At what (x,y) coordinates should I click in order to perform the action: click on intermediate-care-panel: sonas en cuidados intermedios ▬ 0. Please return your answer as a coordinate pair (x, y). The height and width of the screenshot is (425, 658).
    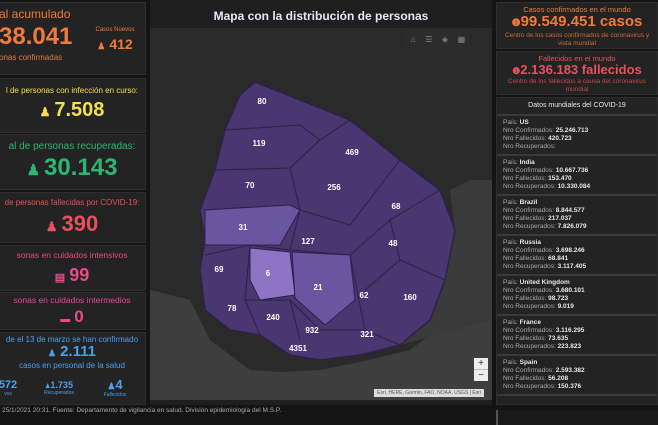
    Looking at the image, I should click on (73, 311).